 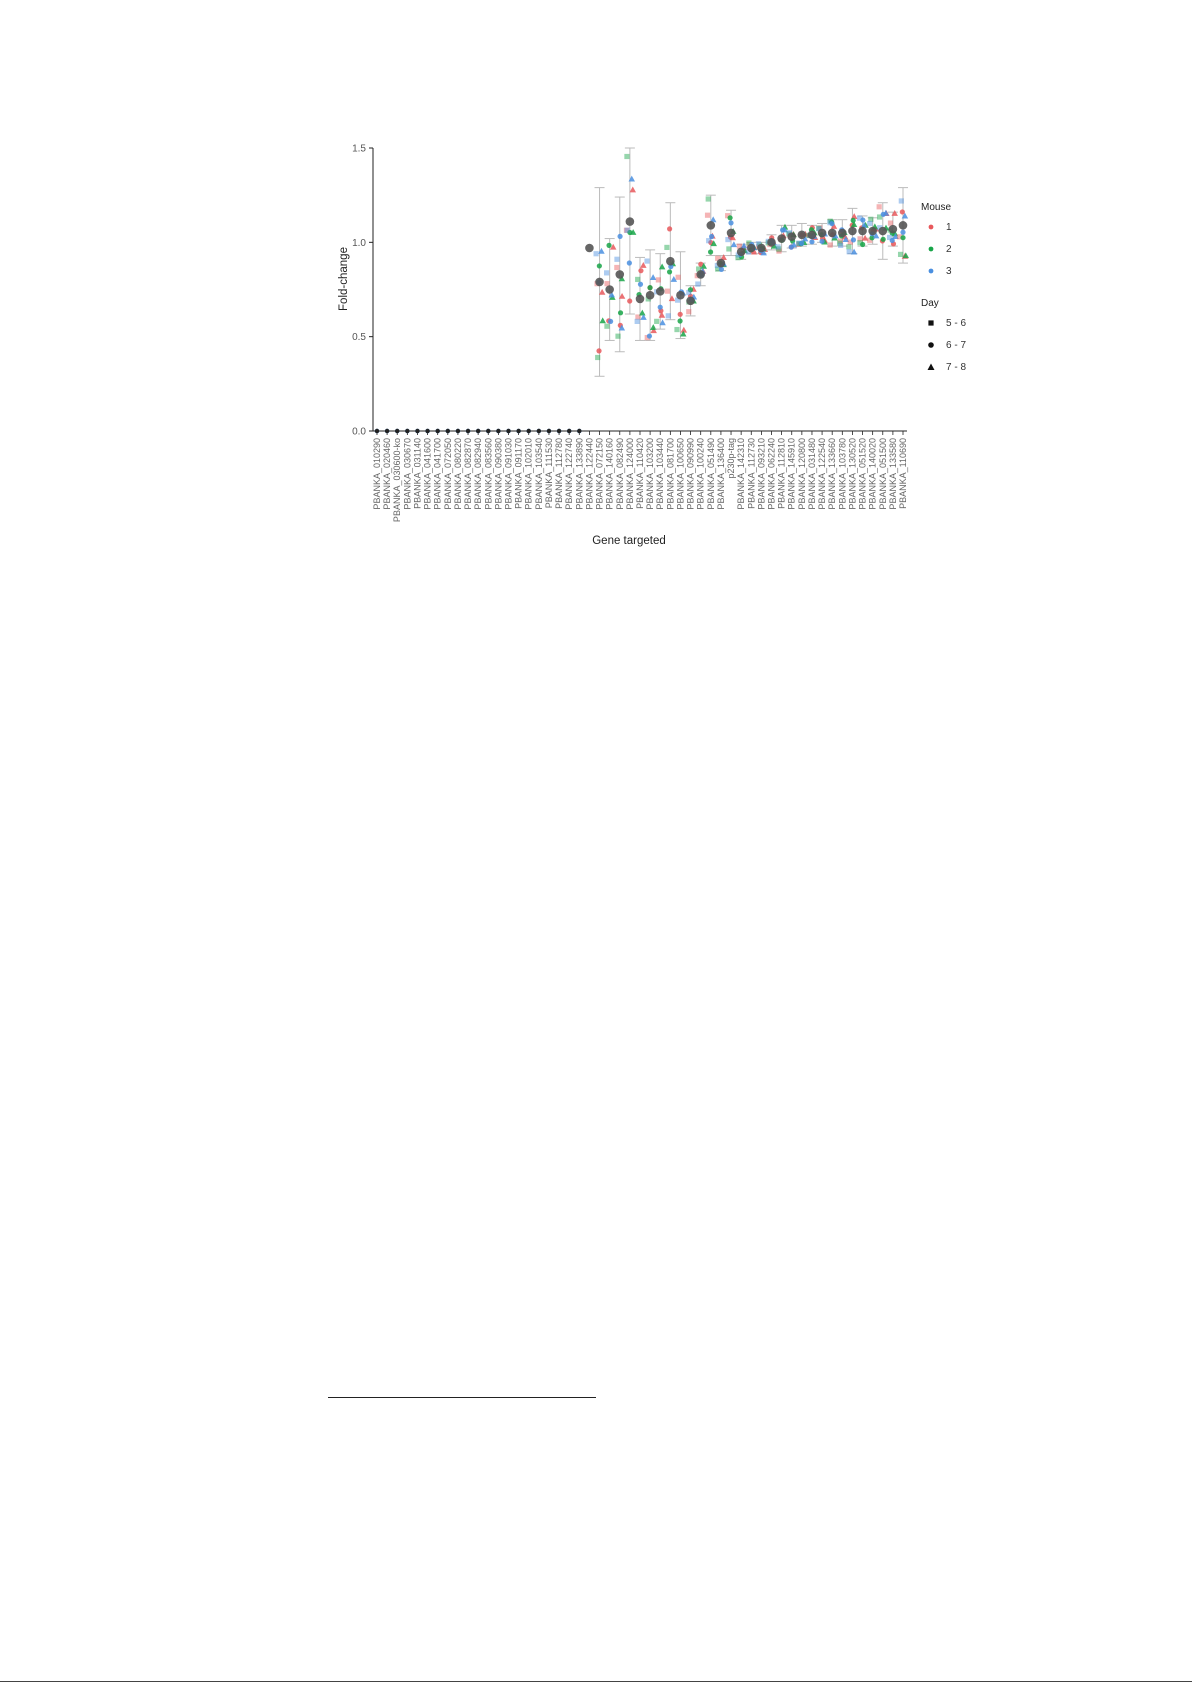 I want to click on x-tick-label: PBANKA_103440, so click(x=660, y=474).